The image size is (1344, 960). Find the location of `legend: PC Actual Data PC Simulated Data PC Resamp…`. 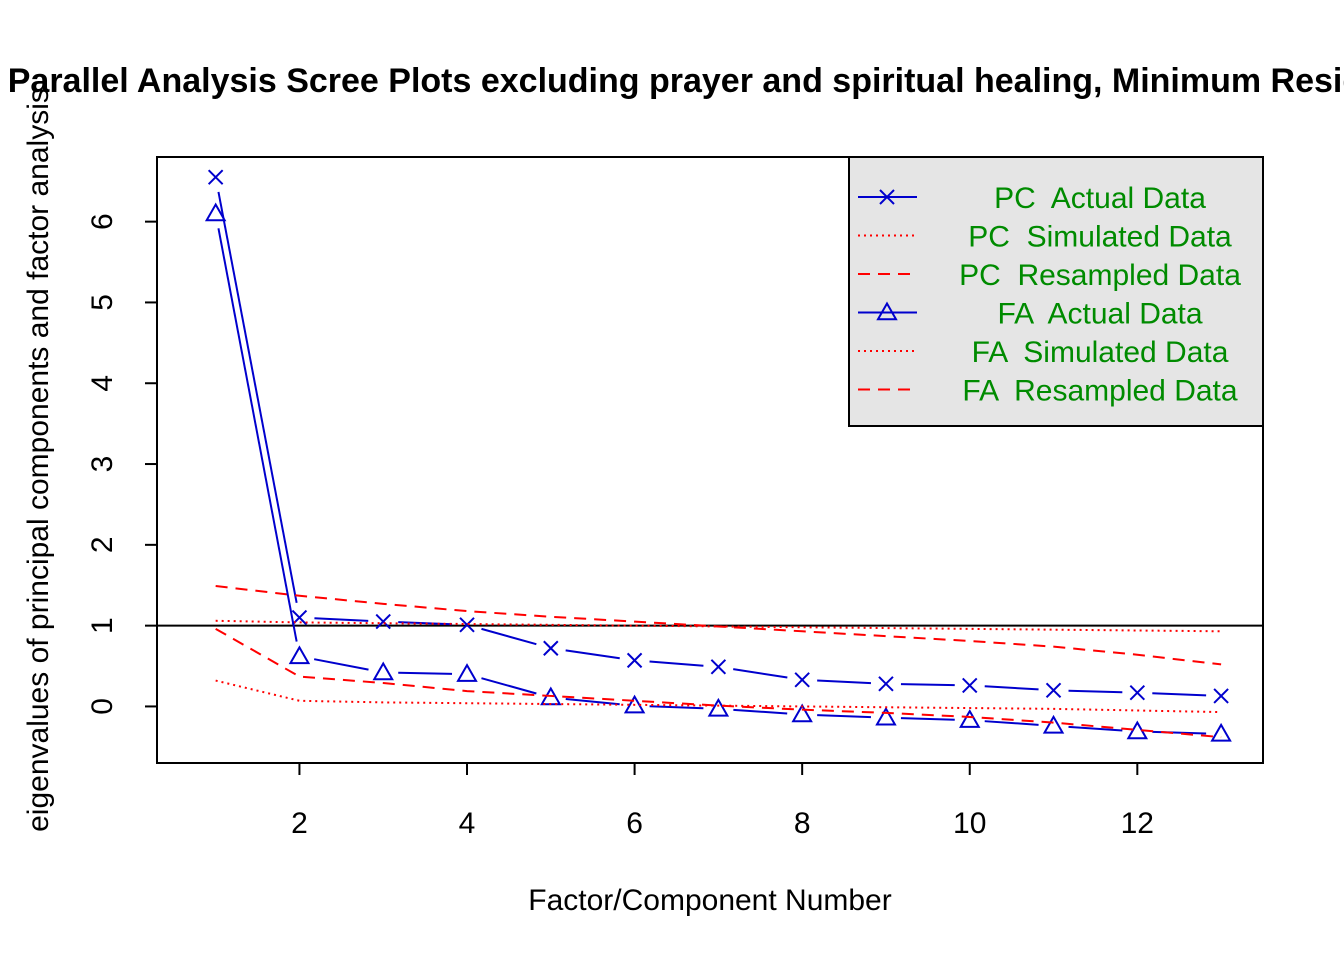

legend: PC Actual Data PC Simulated Data PC Resamp… is located at coordinates (1056, 291).